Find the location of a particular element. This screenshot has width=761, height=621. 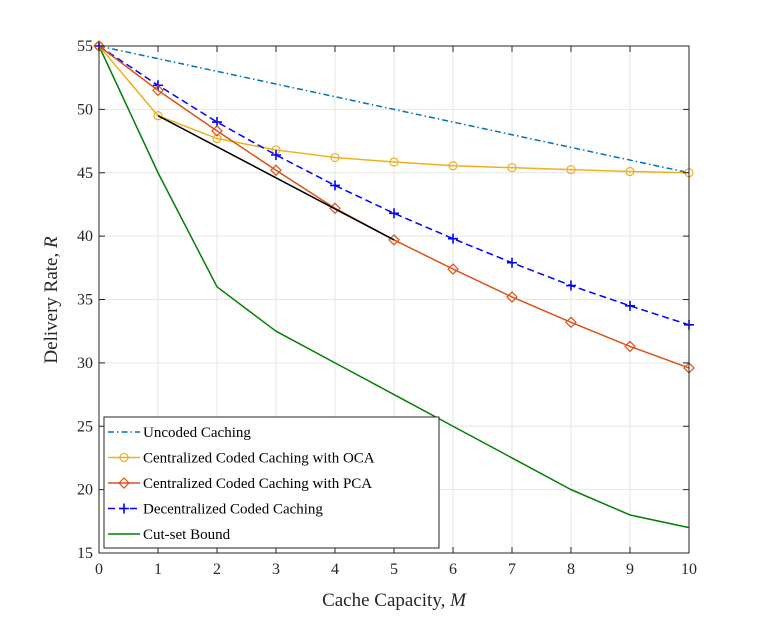

x-tick-label: 5 is located at coordinates (394, 569).